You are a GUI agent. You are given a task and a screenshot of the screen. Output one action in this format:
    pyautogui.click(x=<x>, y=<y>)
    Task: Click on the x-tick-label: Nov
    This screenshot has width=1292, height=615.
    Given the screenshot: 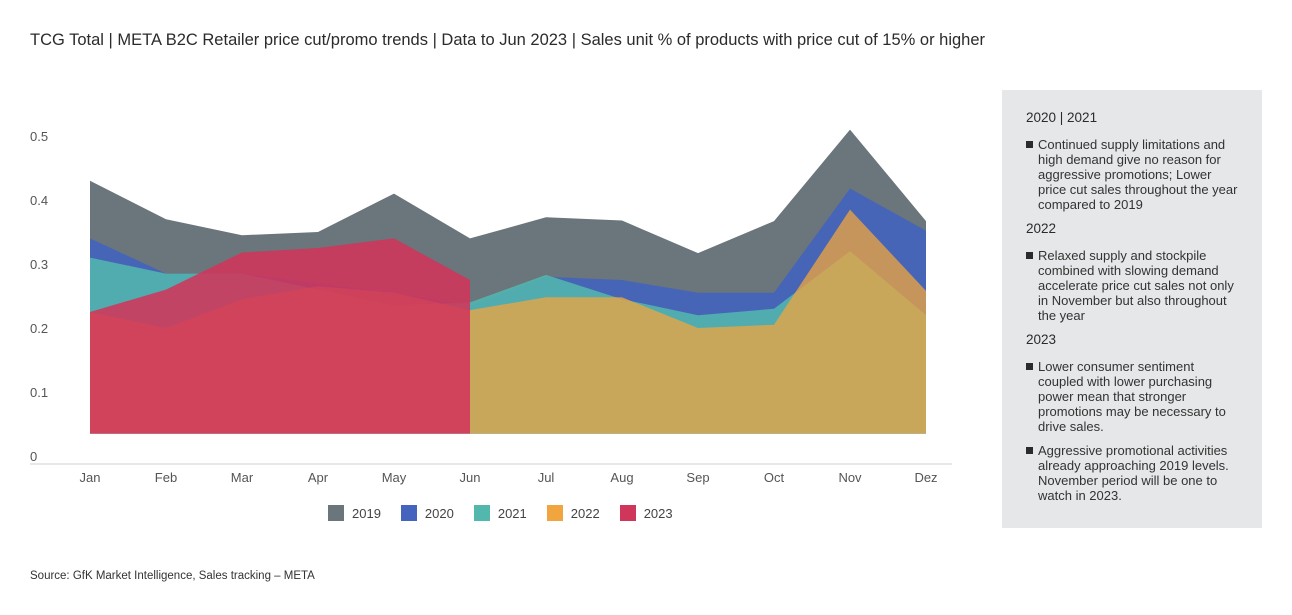 What is the action you would take?
    pyautogui.click(x=850, y=477)
    